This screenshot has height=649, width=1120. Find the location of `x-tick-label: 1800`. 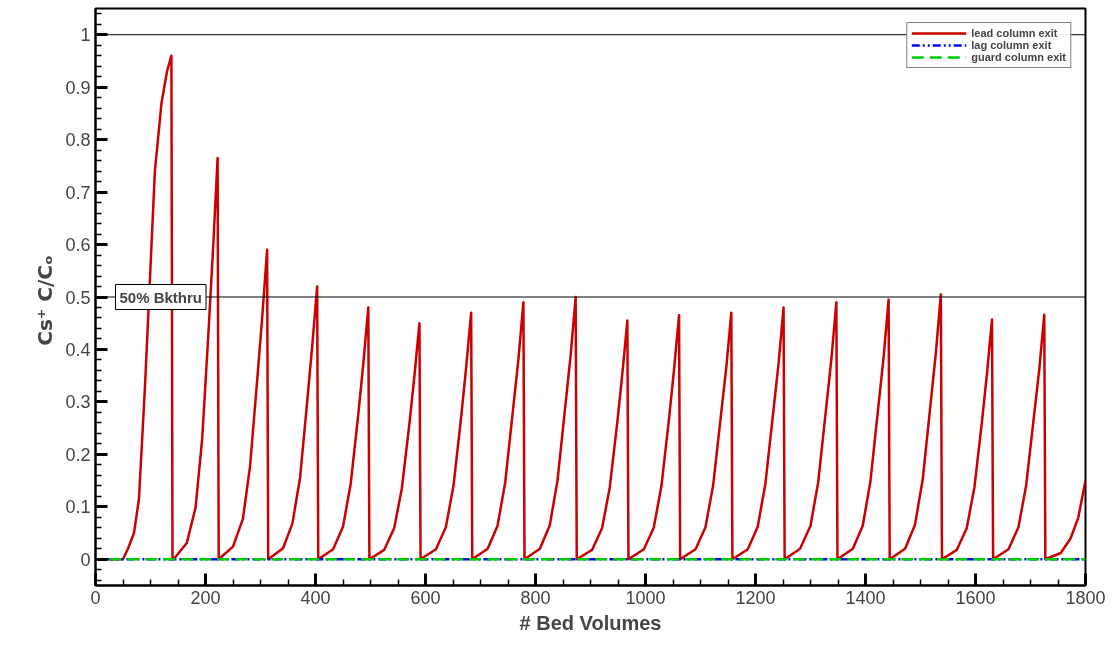

x-tick-label: 1800 is located at coordinates (1085, 597).